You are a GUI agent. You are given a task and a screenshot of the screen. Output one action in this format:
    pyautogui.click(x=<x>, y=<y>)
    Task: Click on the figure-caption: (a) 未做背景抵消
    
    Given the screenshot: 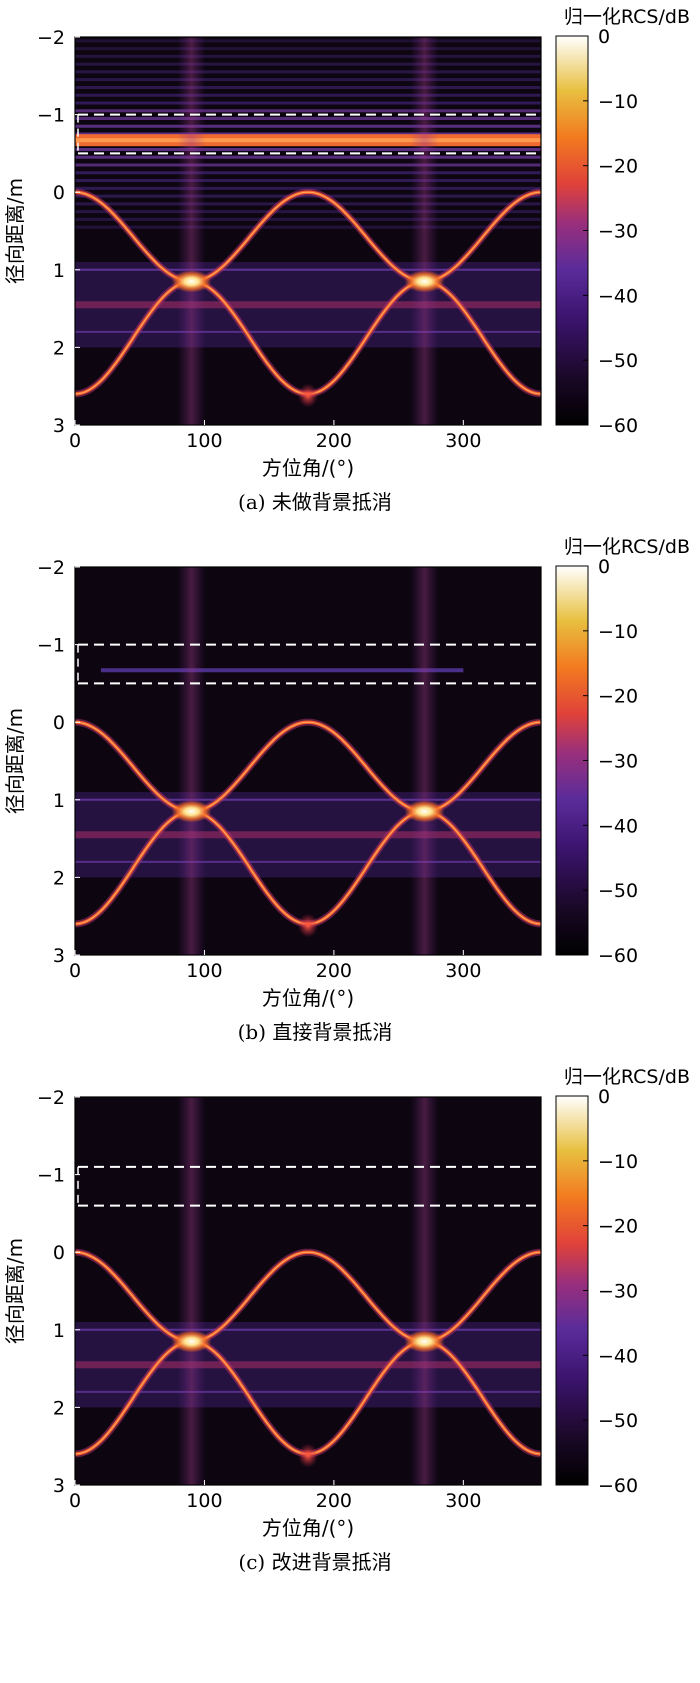 What is the action you would take?
    pyautogui.click(x=315, y=502)
    